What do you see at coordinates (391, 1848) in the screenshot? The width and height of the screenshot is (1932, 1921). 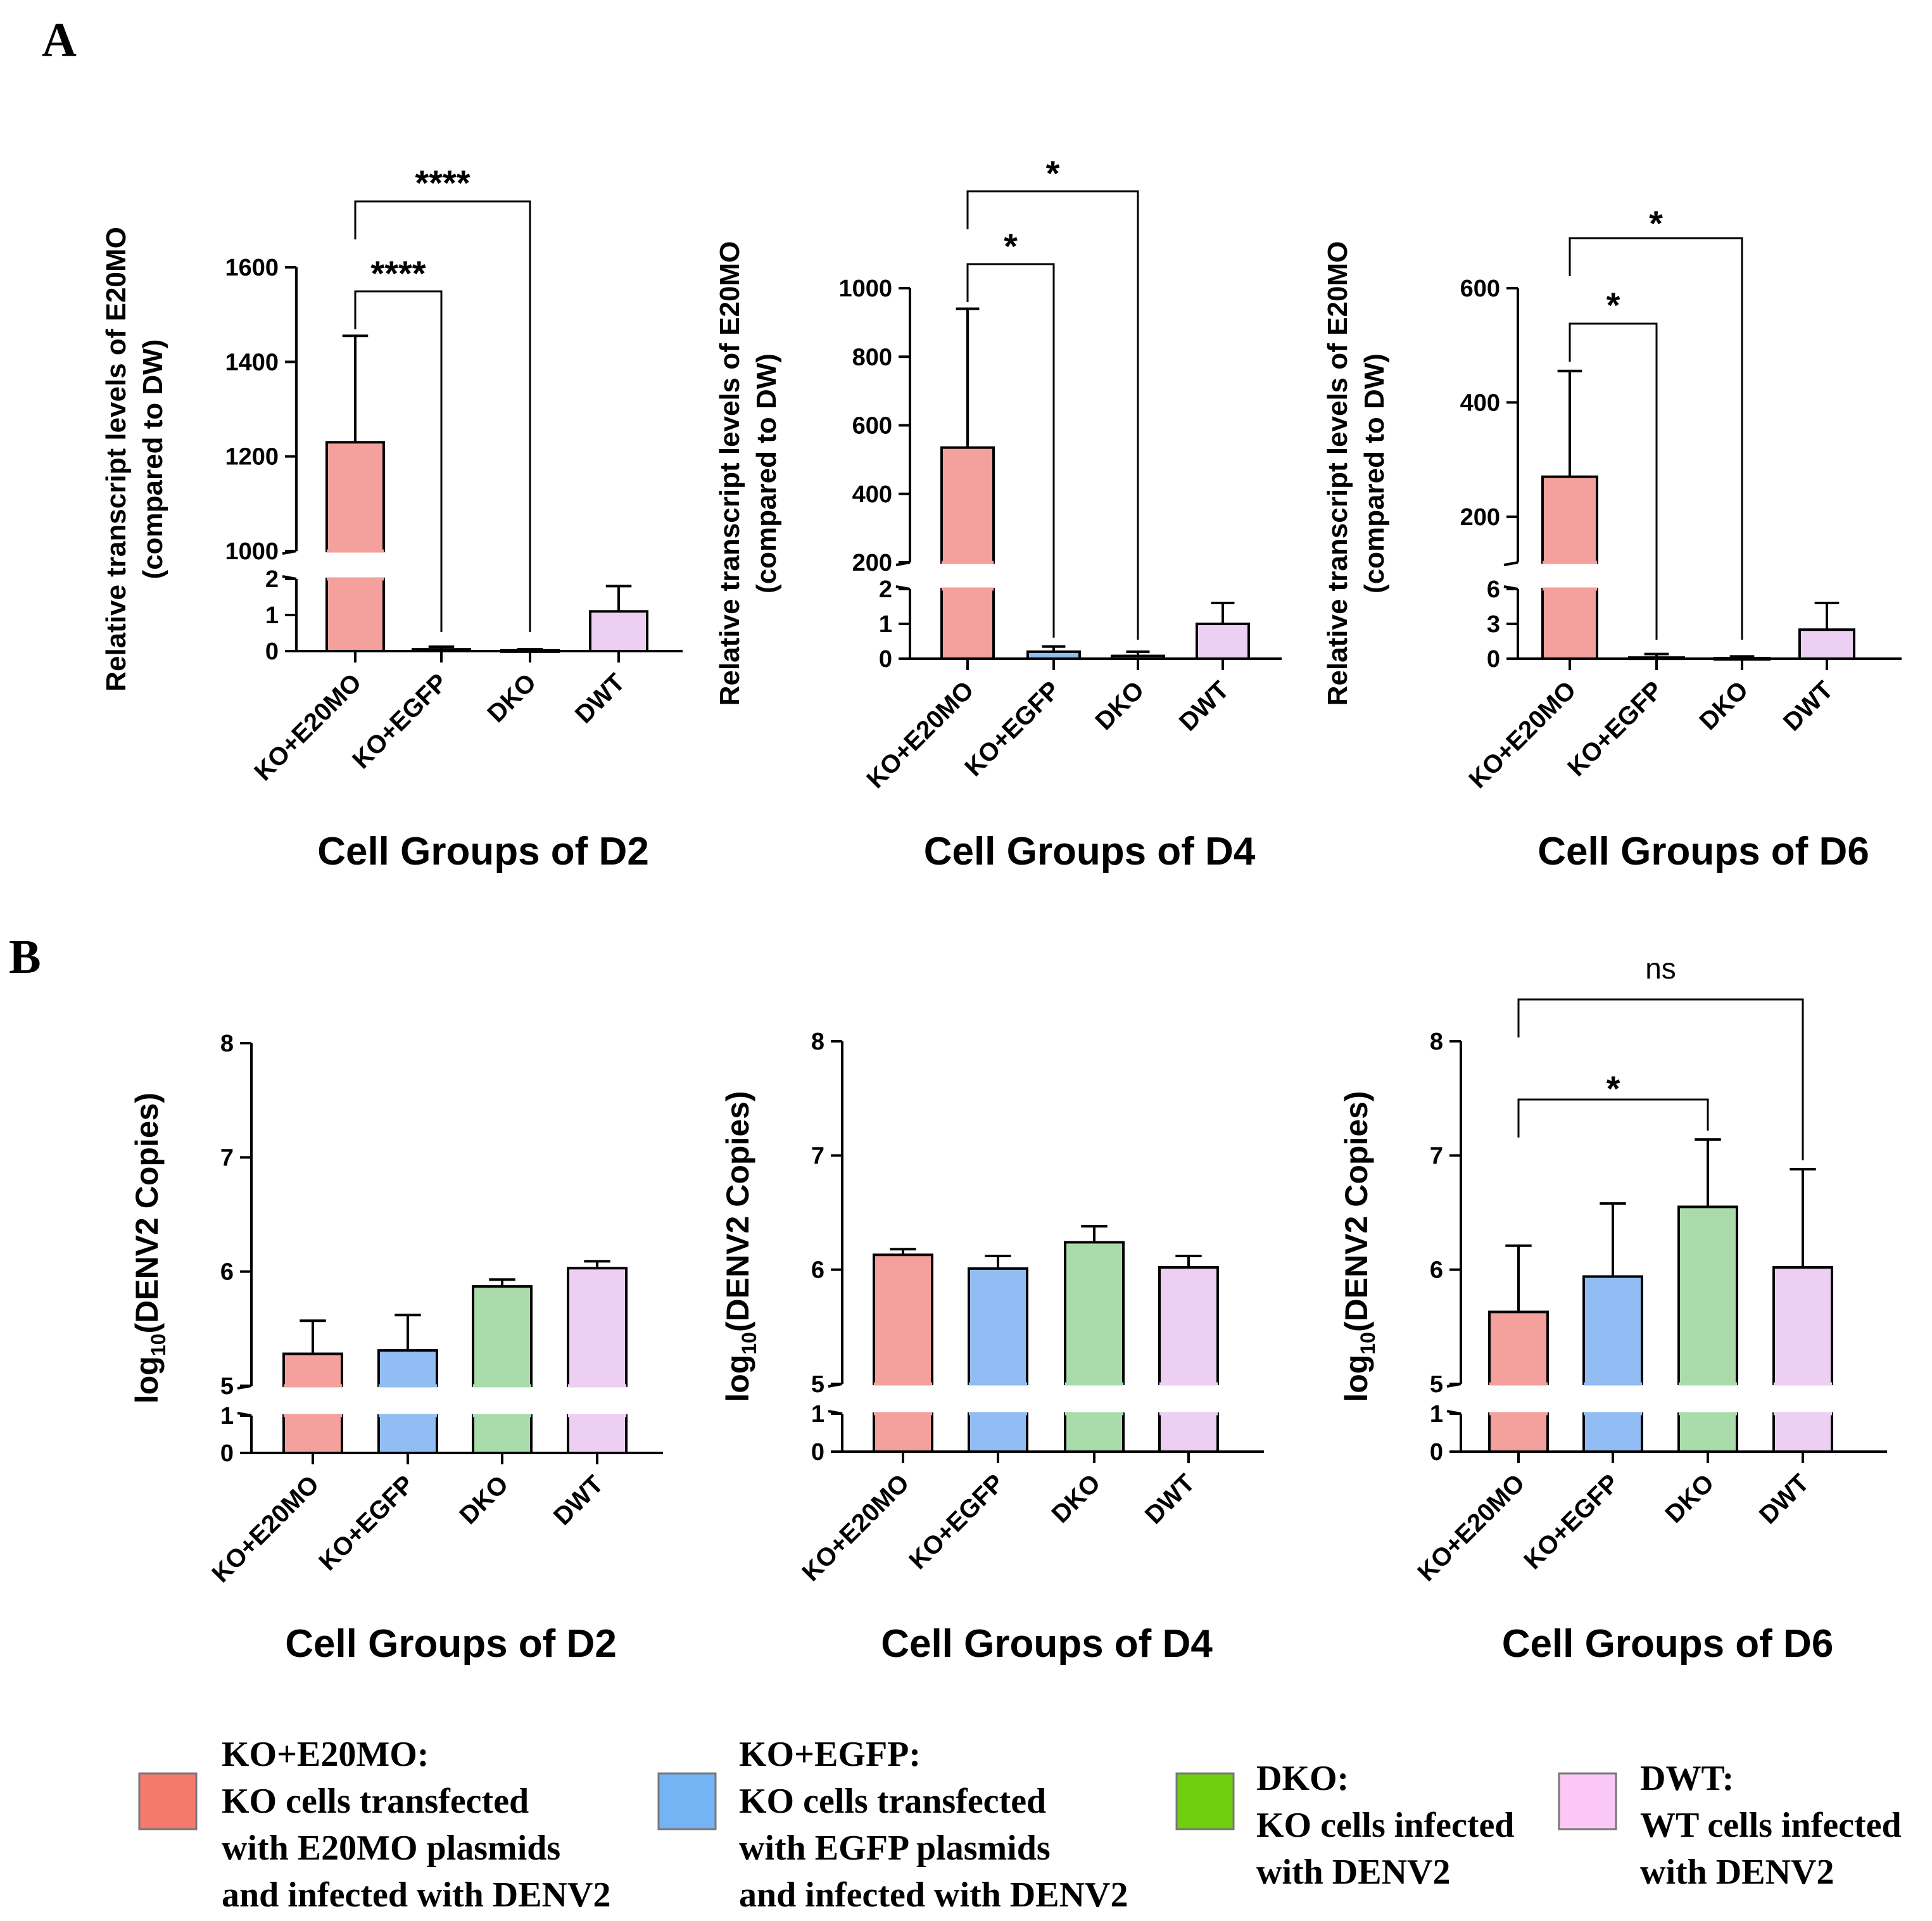 I see `legend-text: with E20MO plasmids` at bounding box center [391, 1848].